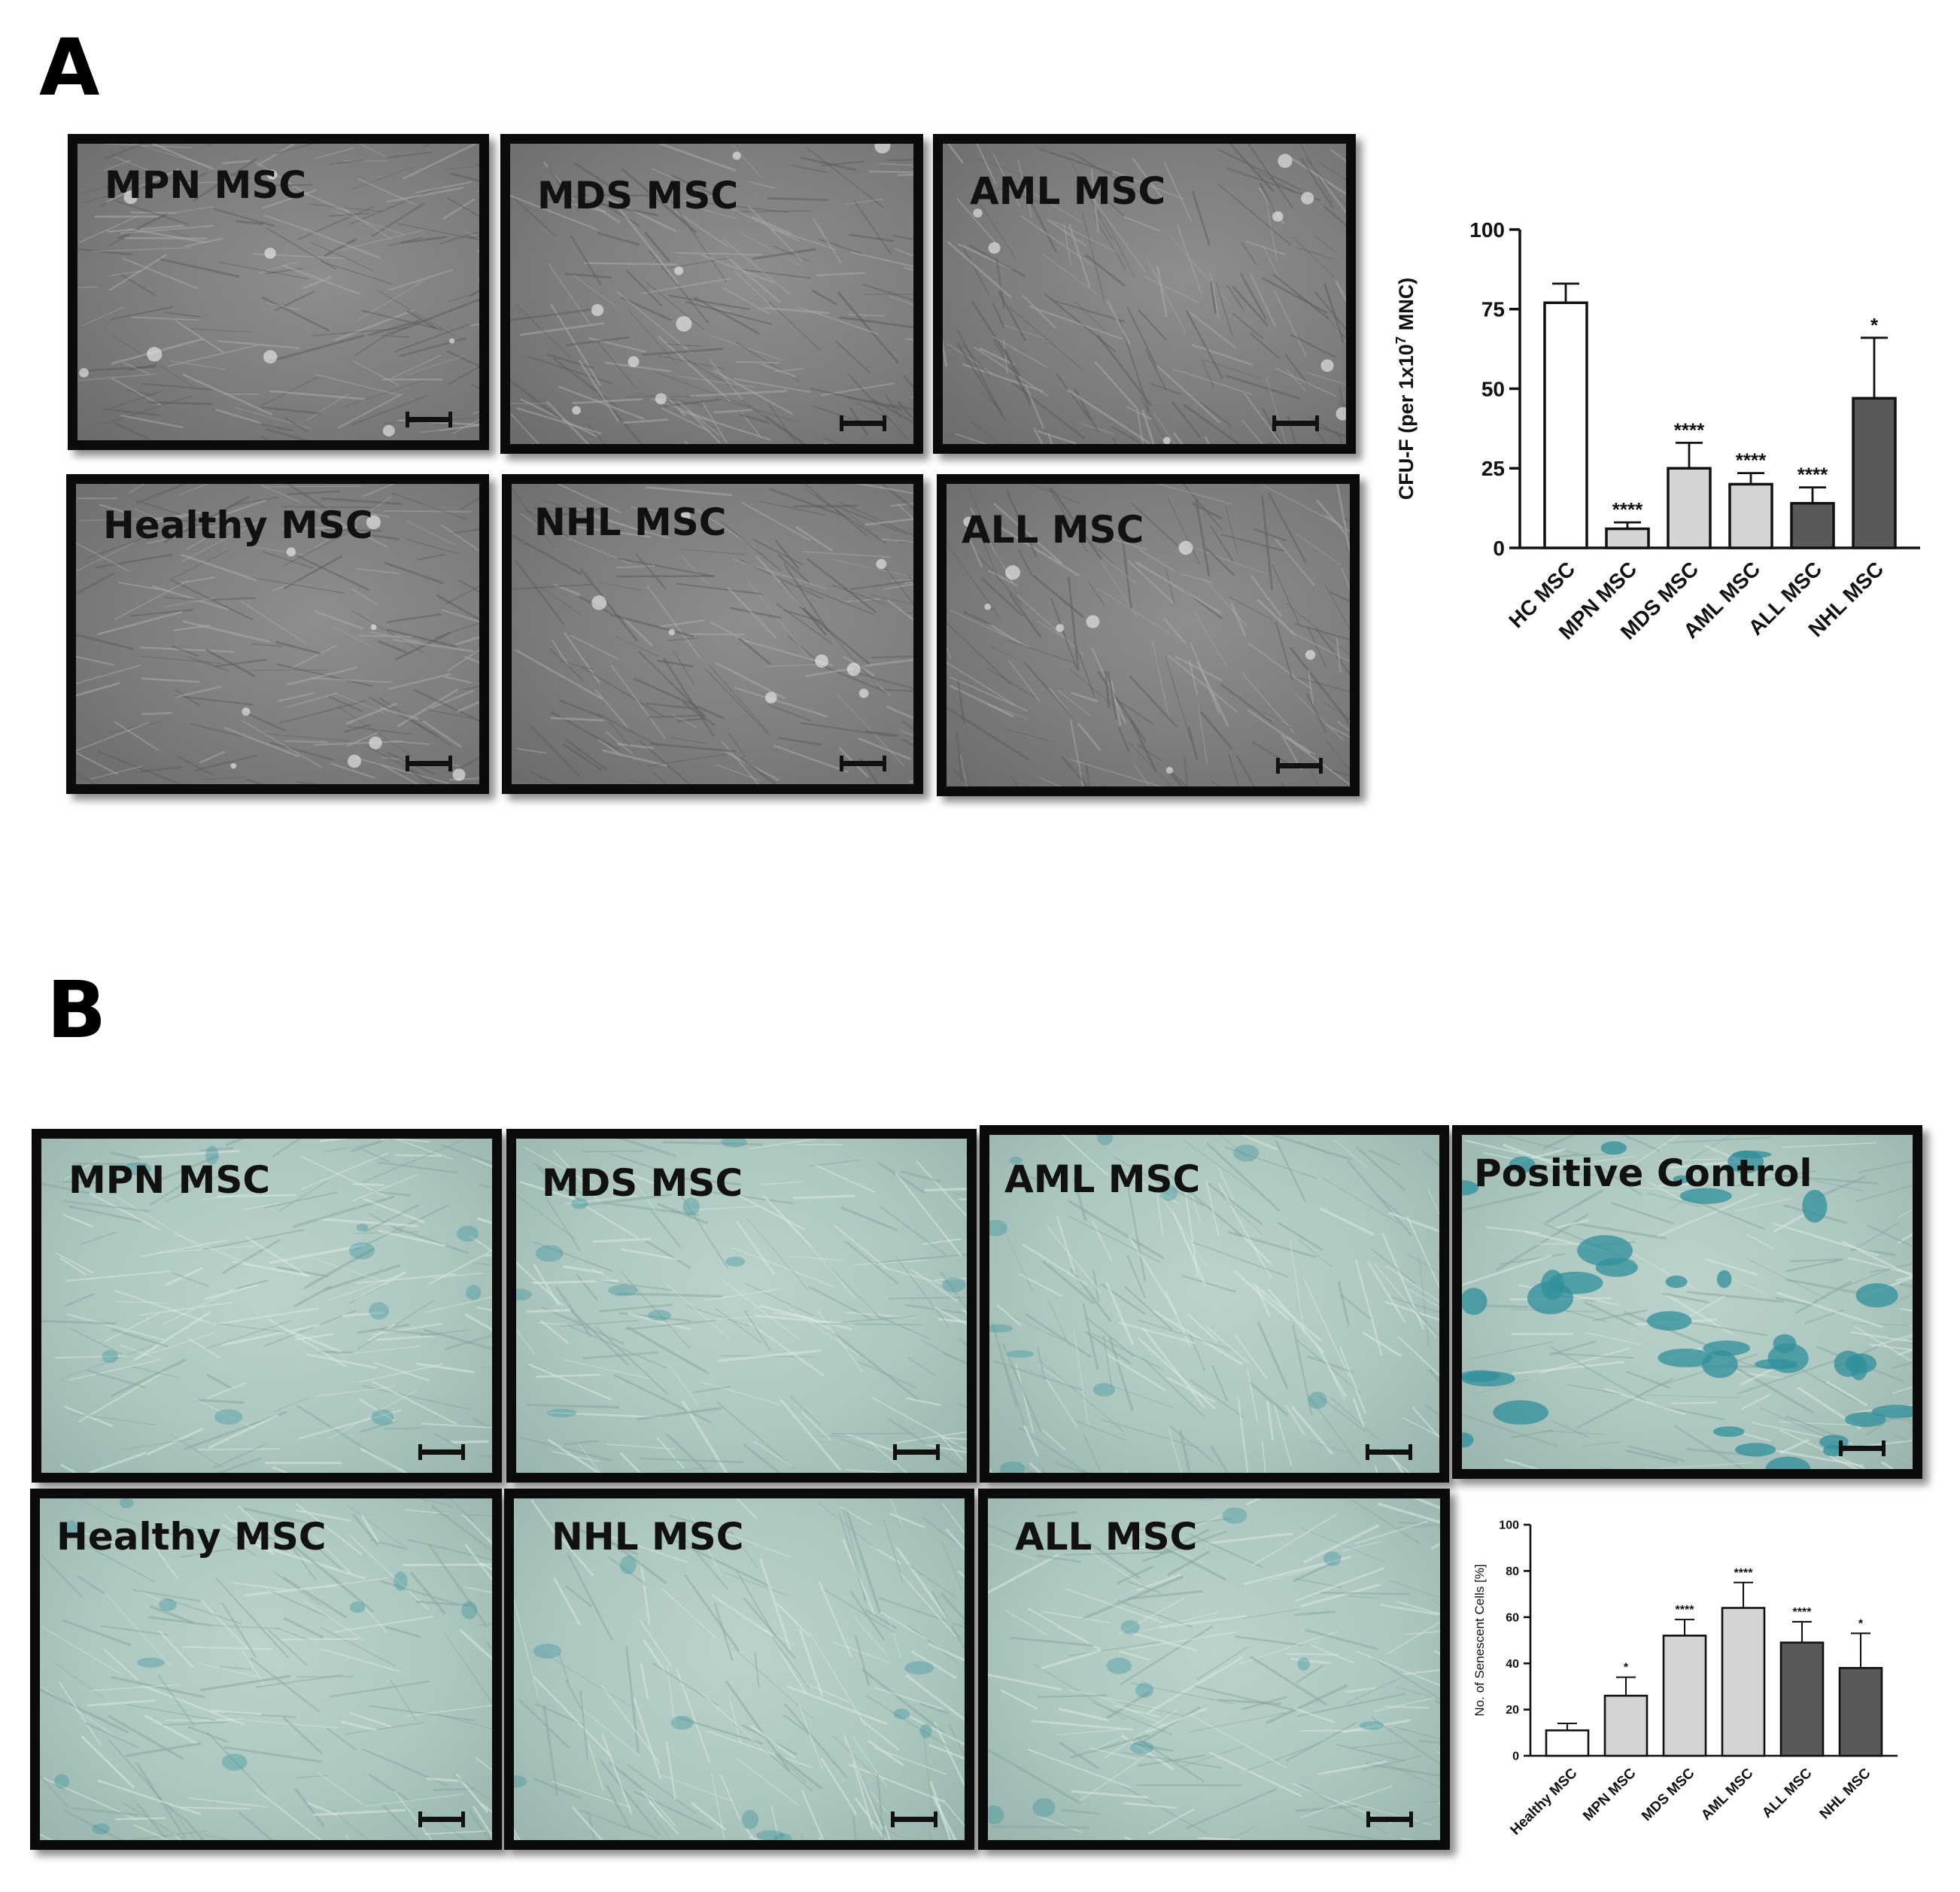 This screenshot has width=1960, height=1892. What do you see at coordinates (1668, 1795) in the screenshot?
I see `category-label: MDS MSC` at bounding box center [1668, 1795].